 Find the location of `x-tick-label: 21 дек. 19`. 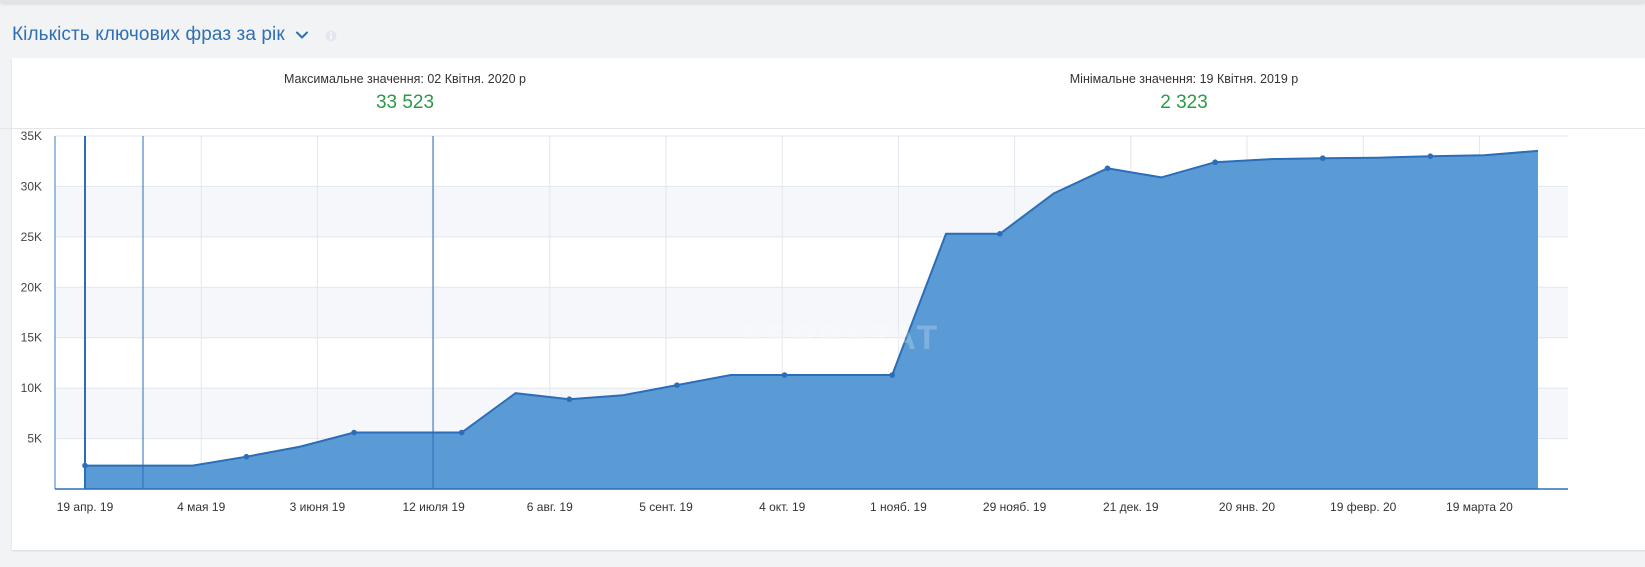

x-tick-label: 21 дек. 19 is located at coordinates (1131, 507).